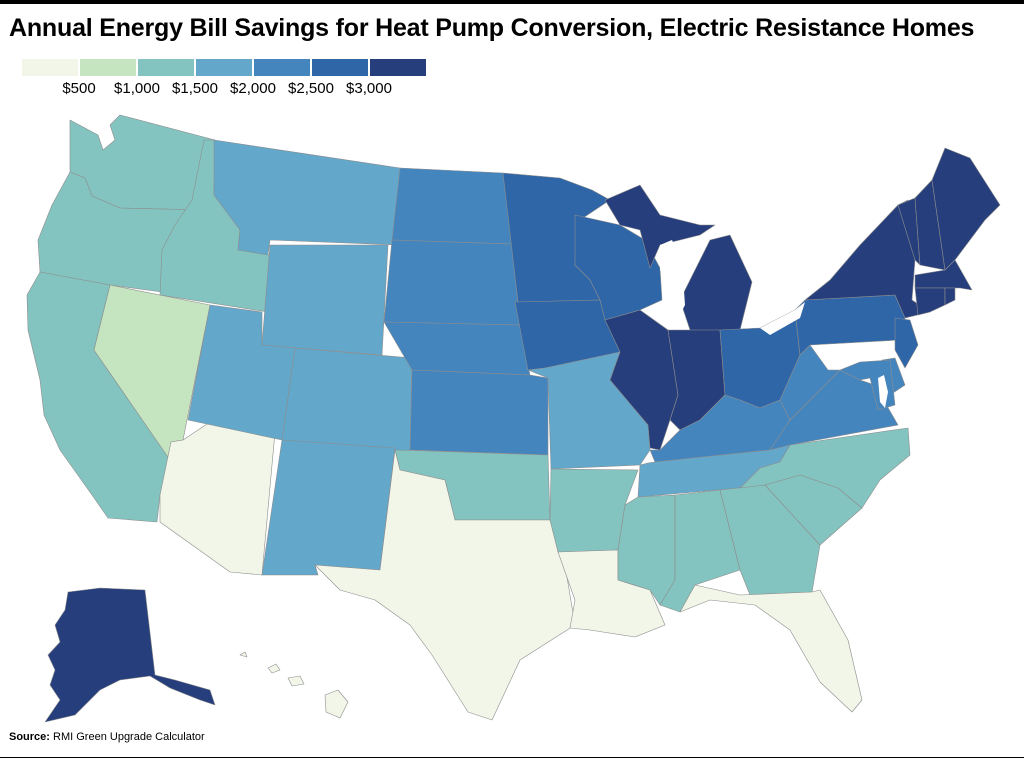 The height and width of the screenshot is (763, 1024). What do you see at coordinates (850, 325) in the screenshot?
I see `state-pa` at bounding box center [850, 325].